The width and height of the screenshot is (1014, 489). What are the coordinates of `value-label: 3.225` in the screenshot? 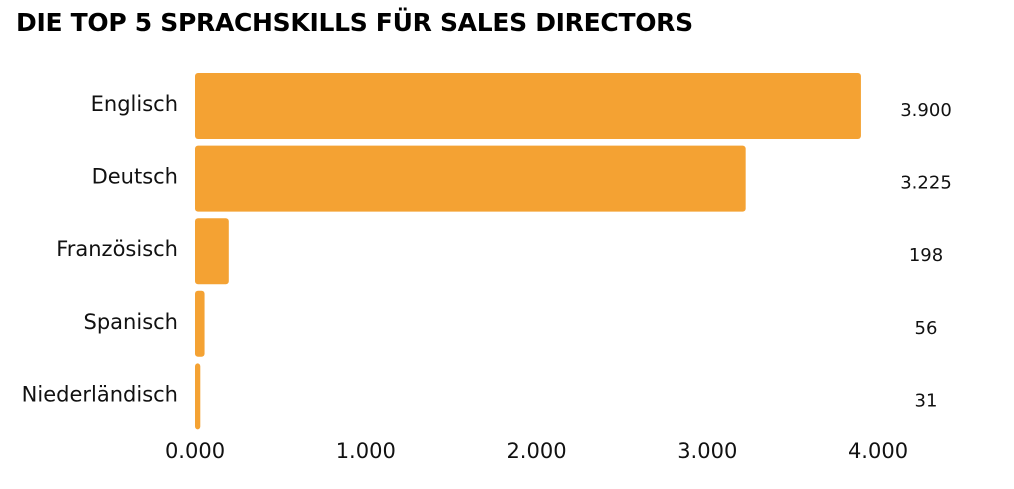 It's located at (926, 183).